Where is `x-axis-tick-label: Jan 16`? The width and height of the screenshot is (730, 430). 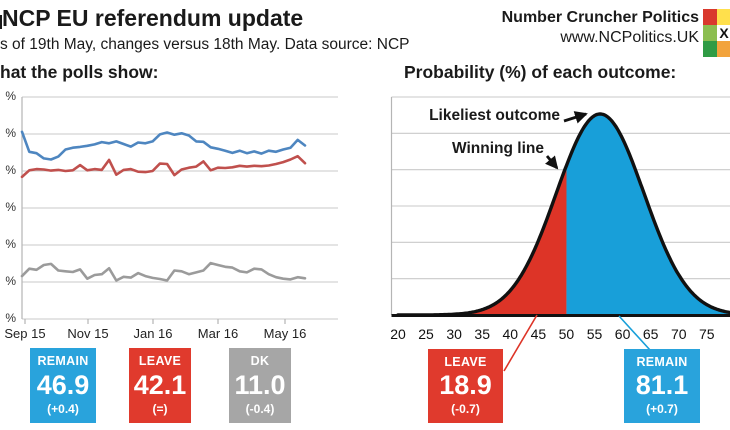
x-axis-tick-label: Jan 16 is located at coordinates (153, 333).